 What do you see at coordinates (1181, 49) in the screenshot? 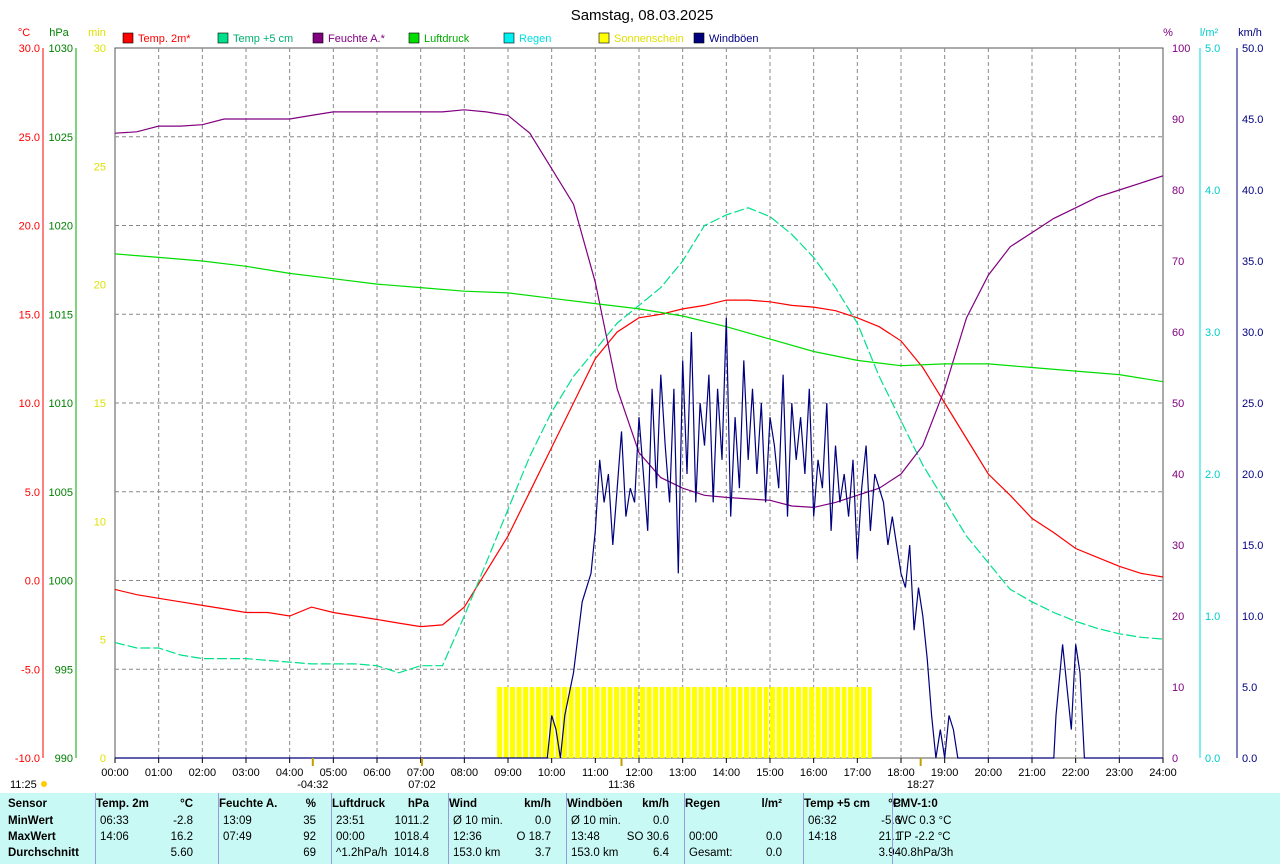
I see `humidity-tick-label: 100` at bounding box center [1181, 49].